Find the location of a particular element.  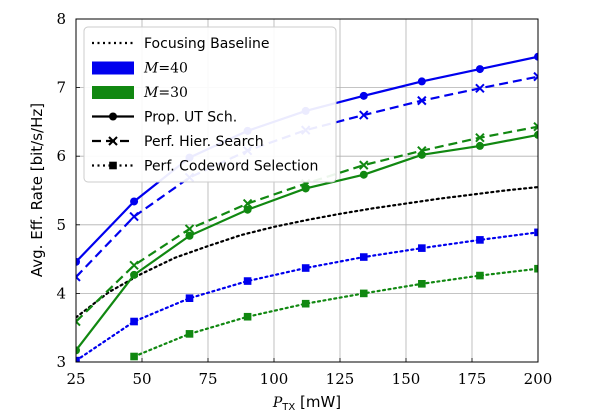

x-tick-label: 25 is located at coordinates (75, 379).